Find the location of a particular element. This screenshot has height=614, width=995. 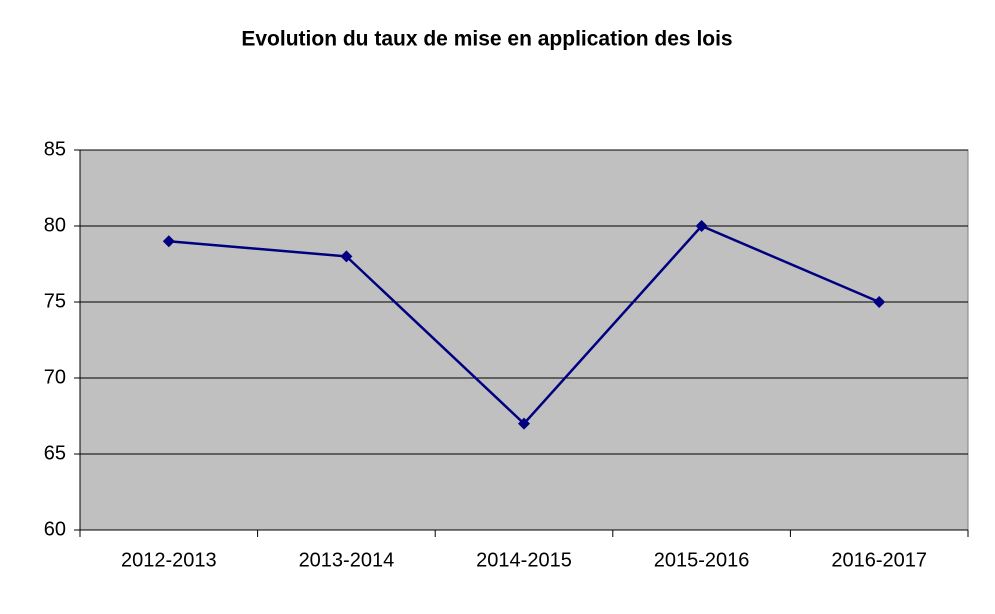

x-tick-label: 2014-2015 is located at coordinates (524, 560).